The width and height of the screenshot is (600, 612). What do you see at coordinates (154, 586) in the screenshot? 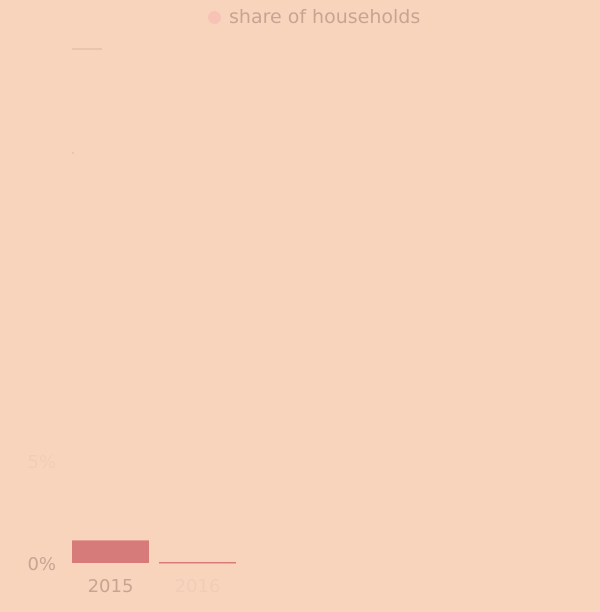
I see `x-axis-ticks: 2015 2016` at bounding box center [154, 586].